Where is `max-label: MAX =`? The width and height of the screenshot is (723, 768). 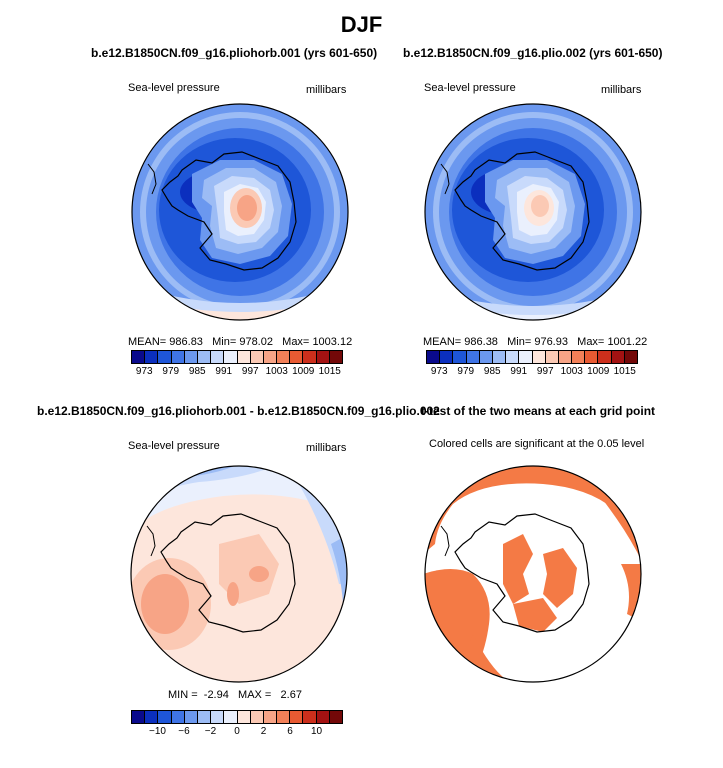
max-label: MAX = is located at coordinates (255, 695).